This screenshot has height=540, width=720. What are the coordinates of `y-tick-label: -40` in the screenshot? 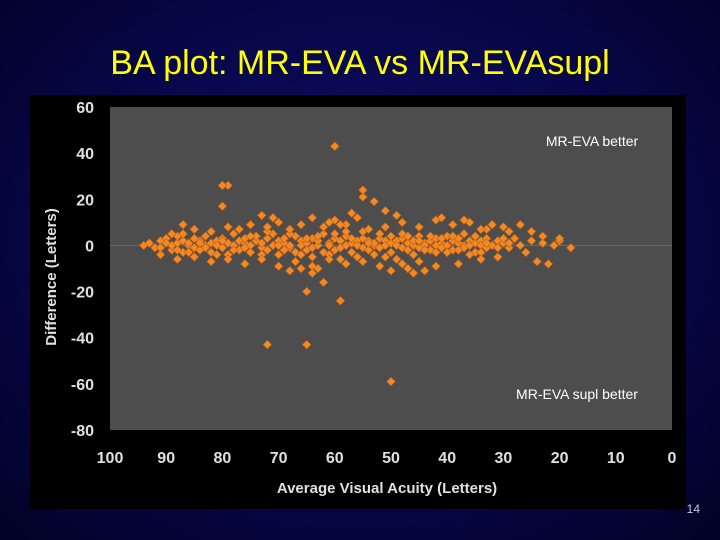 It's located at (82, 339).